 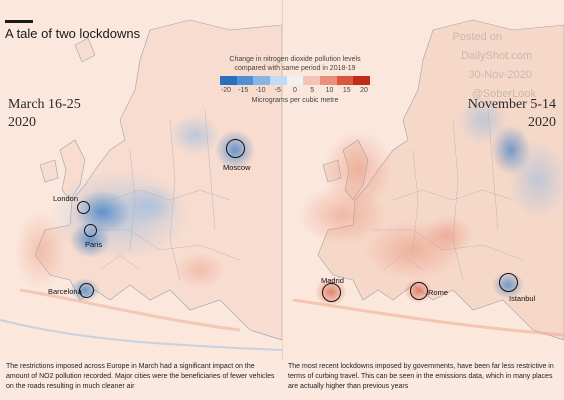 I want to click on rome-marker, so click(x=419, y=291).